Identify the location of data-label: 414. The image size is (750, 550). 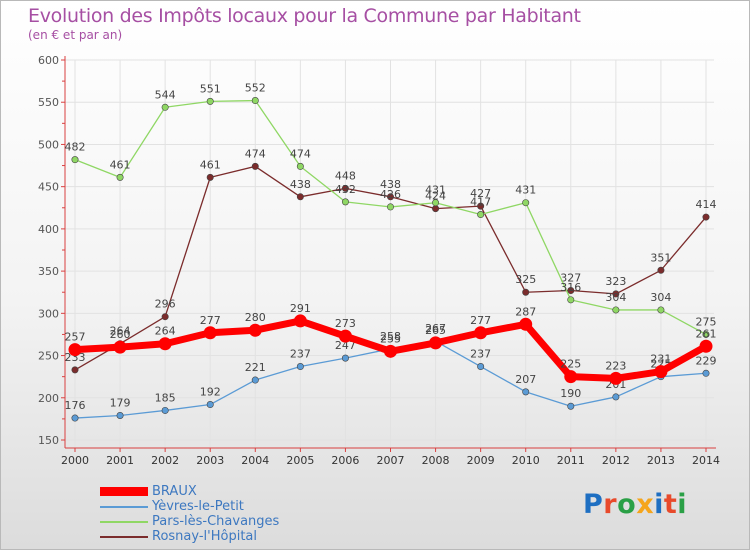
(706, 204).